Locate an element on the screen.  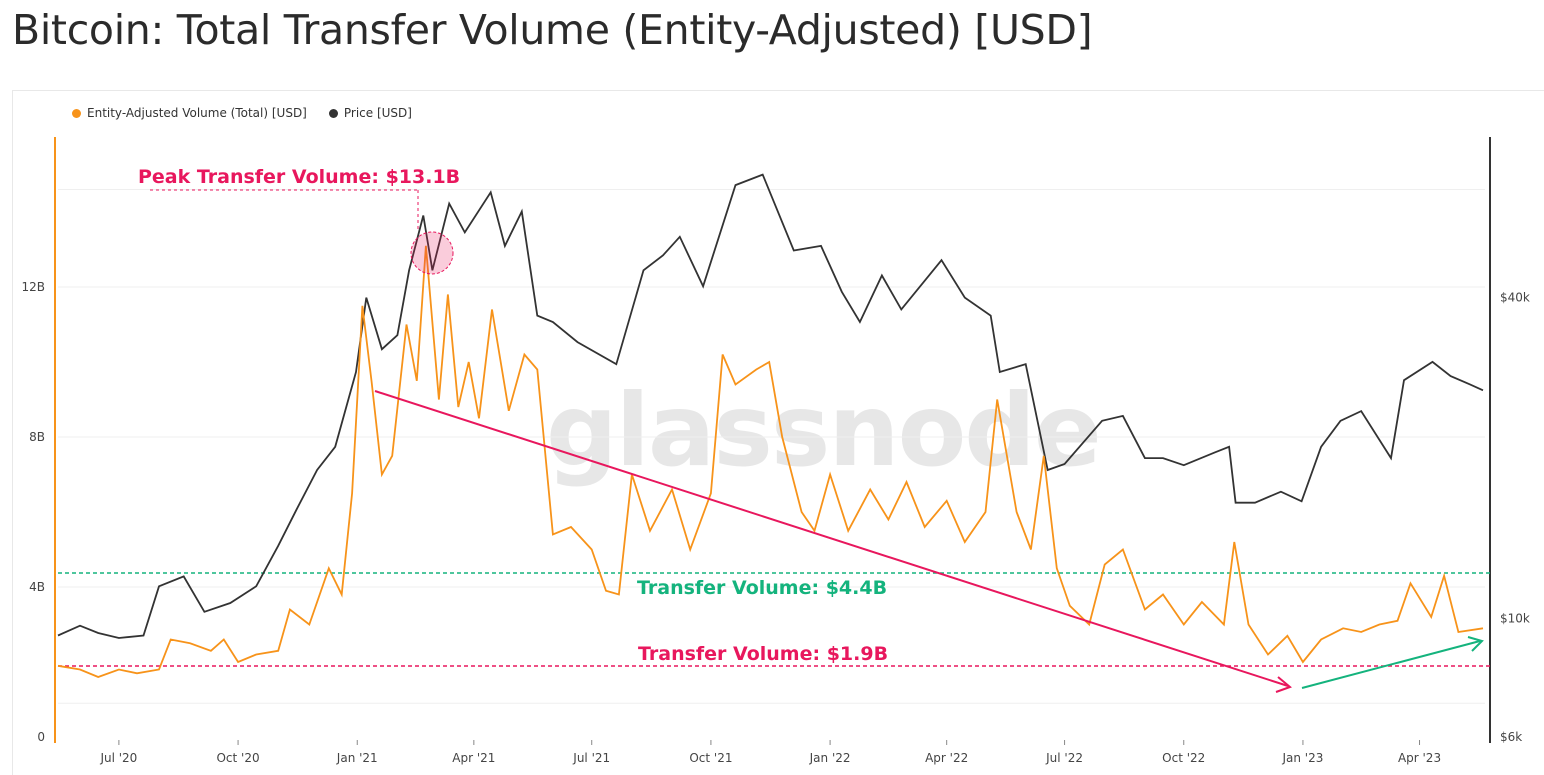
x-tick-label: Jul '21 is located at coordinates (591, 758).